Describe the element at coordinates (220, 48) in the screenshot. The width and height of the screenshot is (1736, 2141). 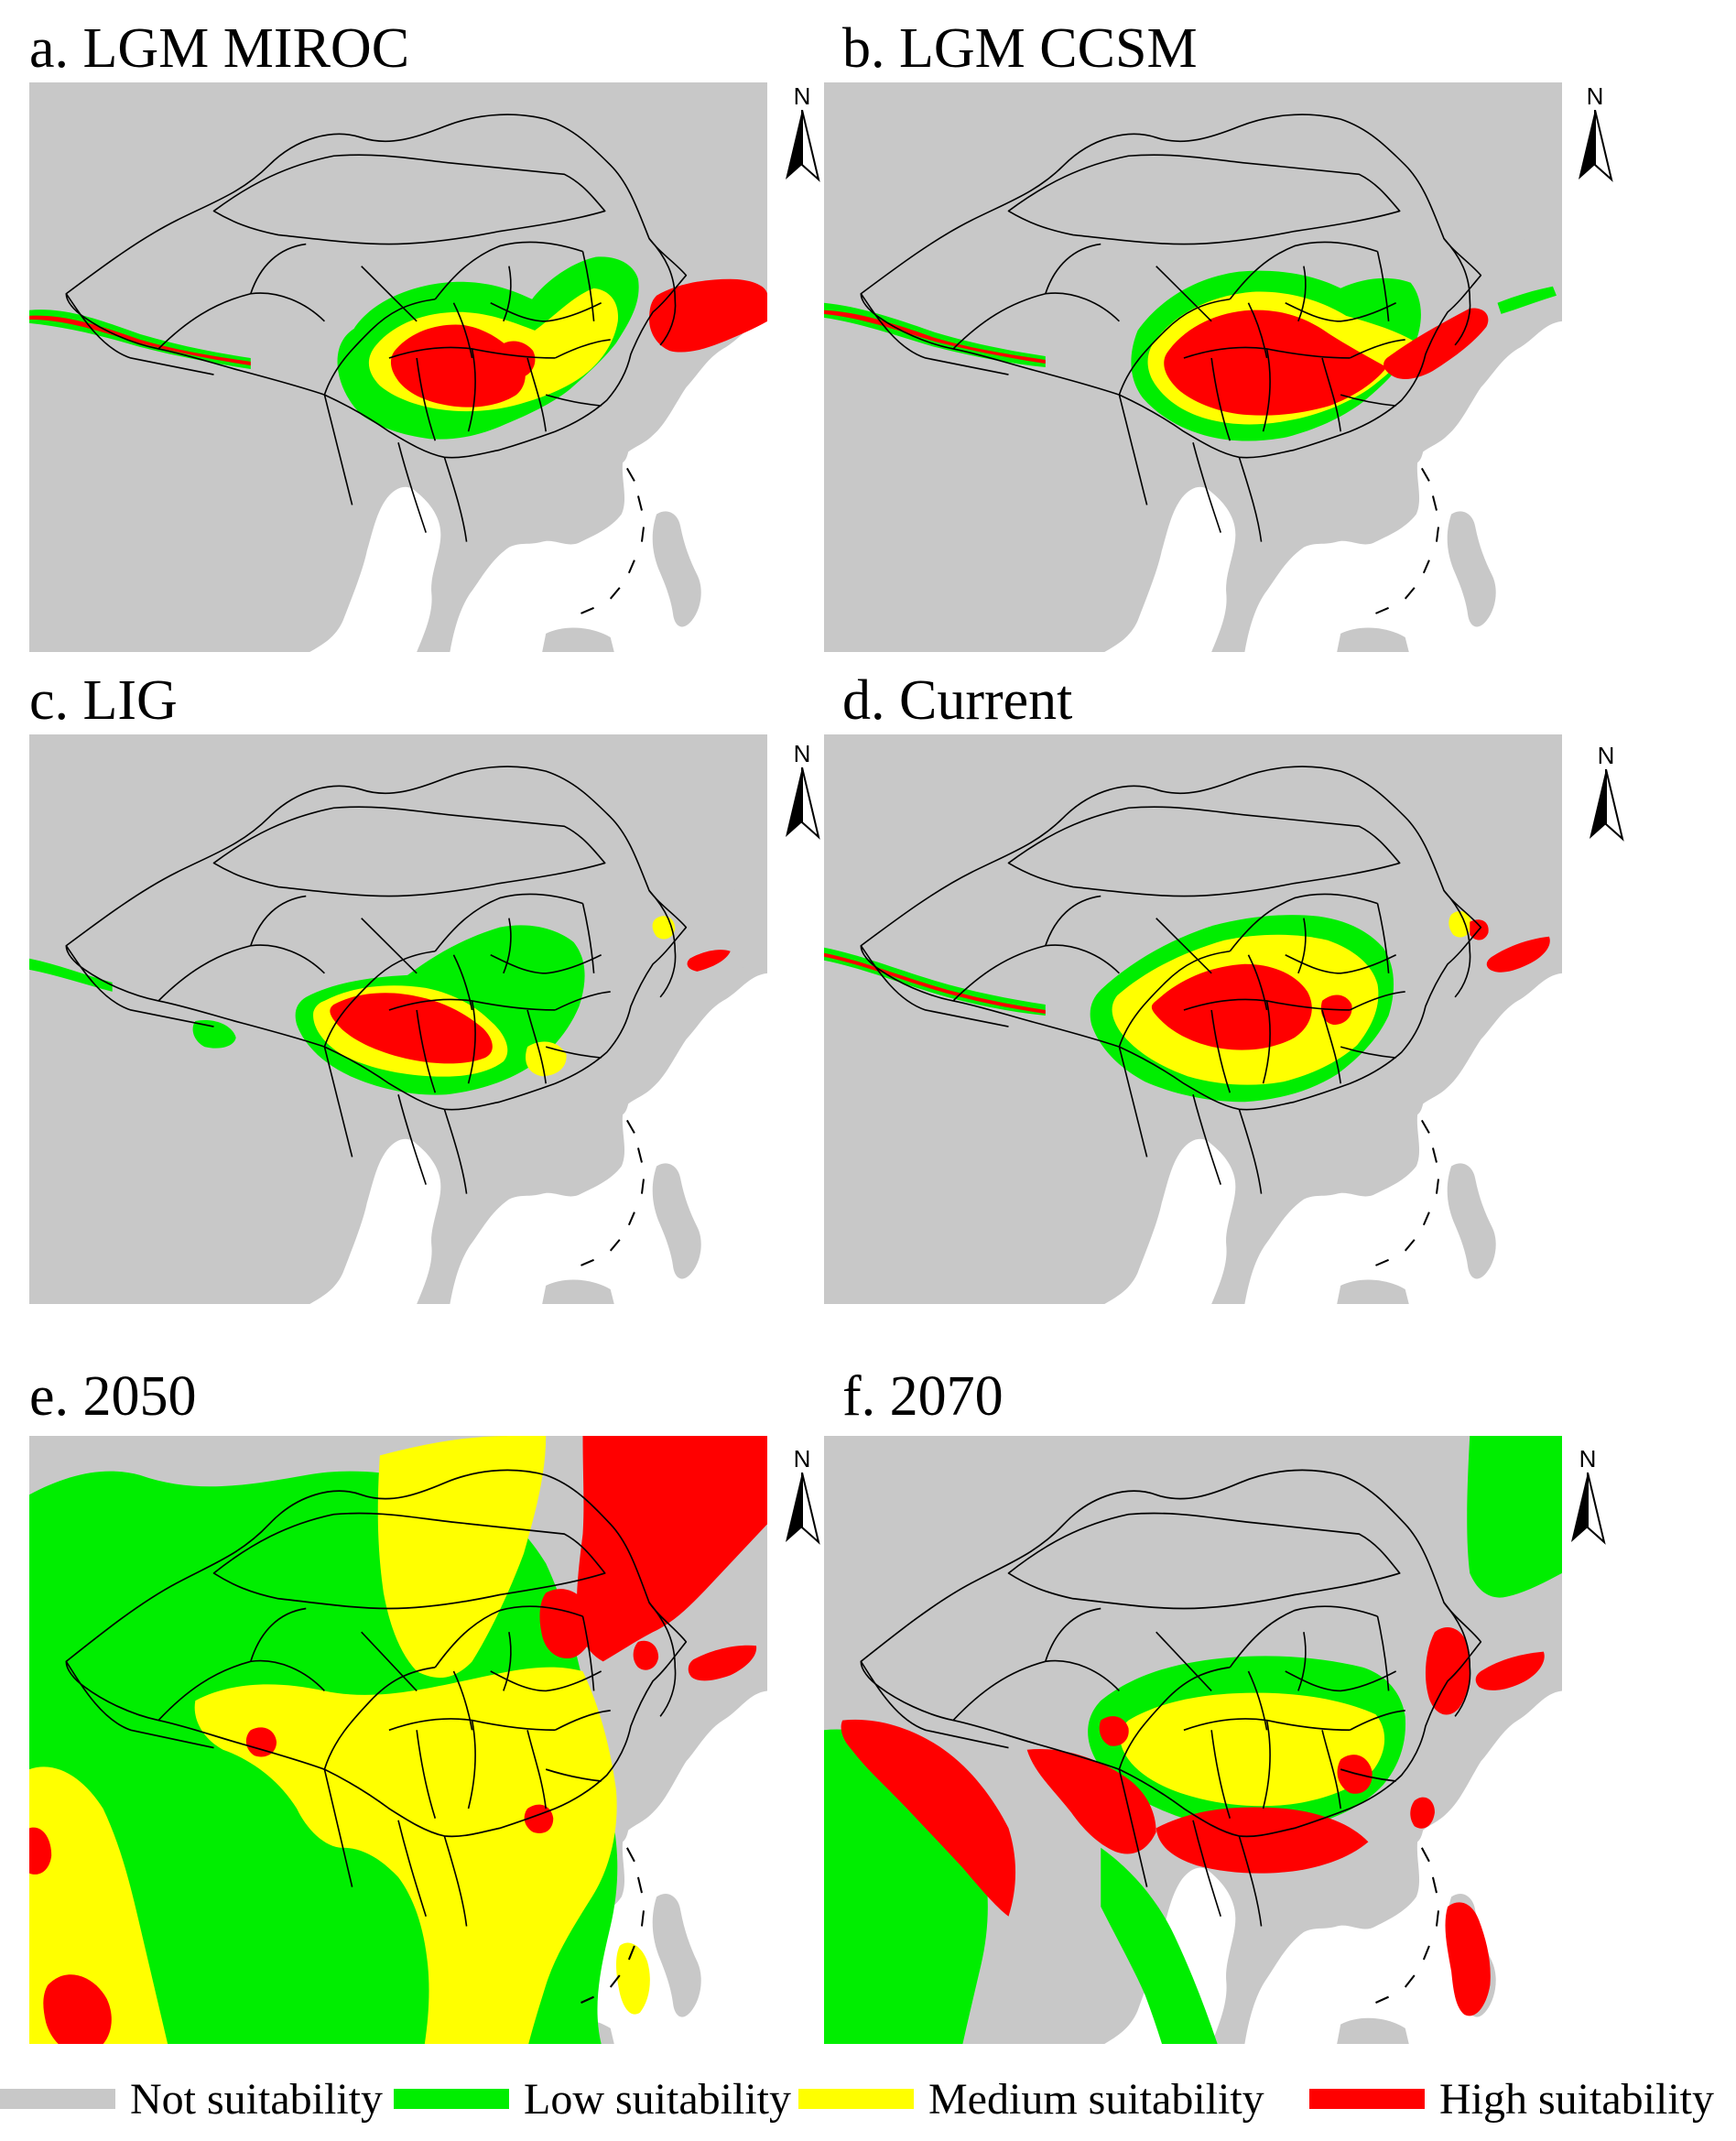
I see `panel-title: a. LGM MIROC` at that location.